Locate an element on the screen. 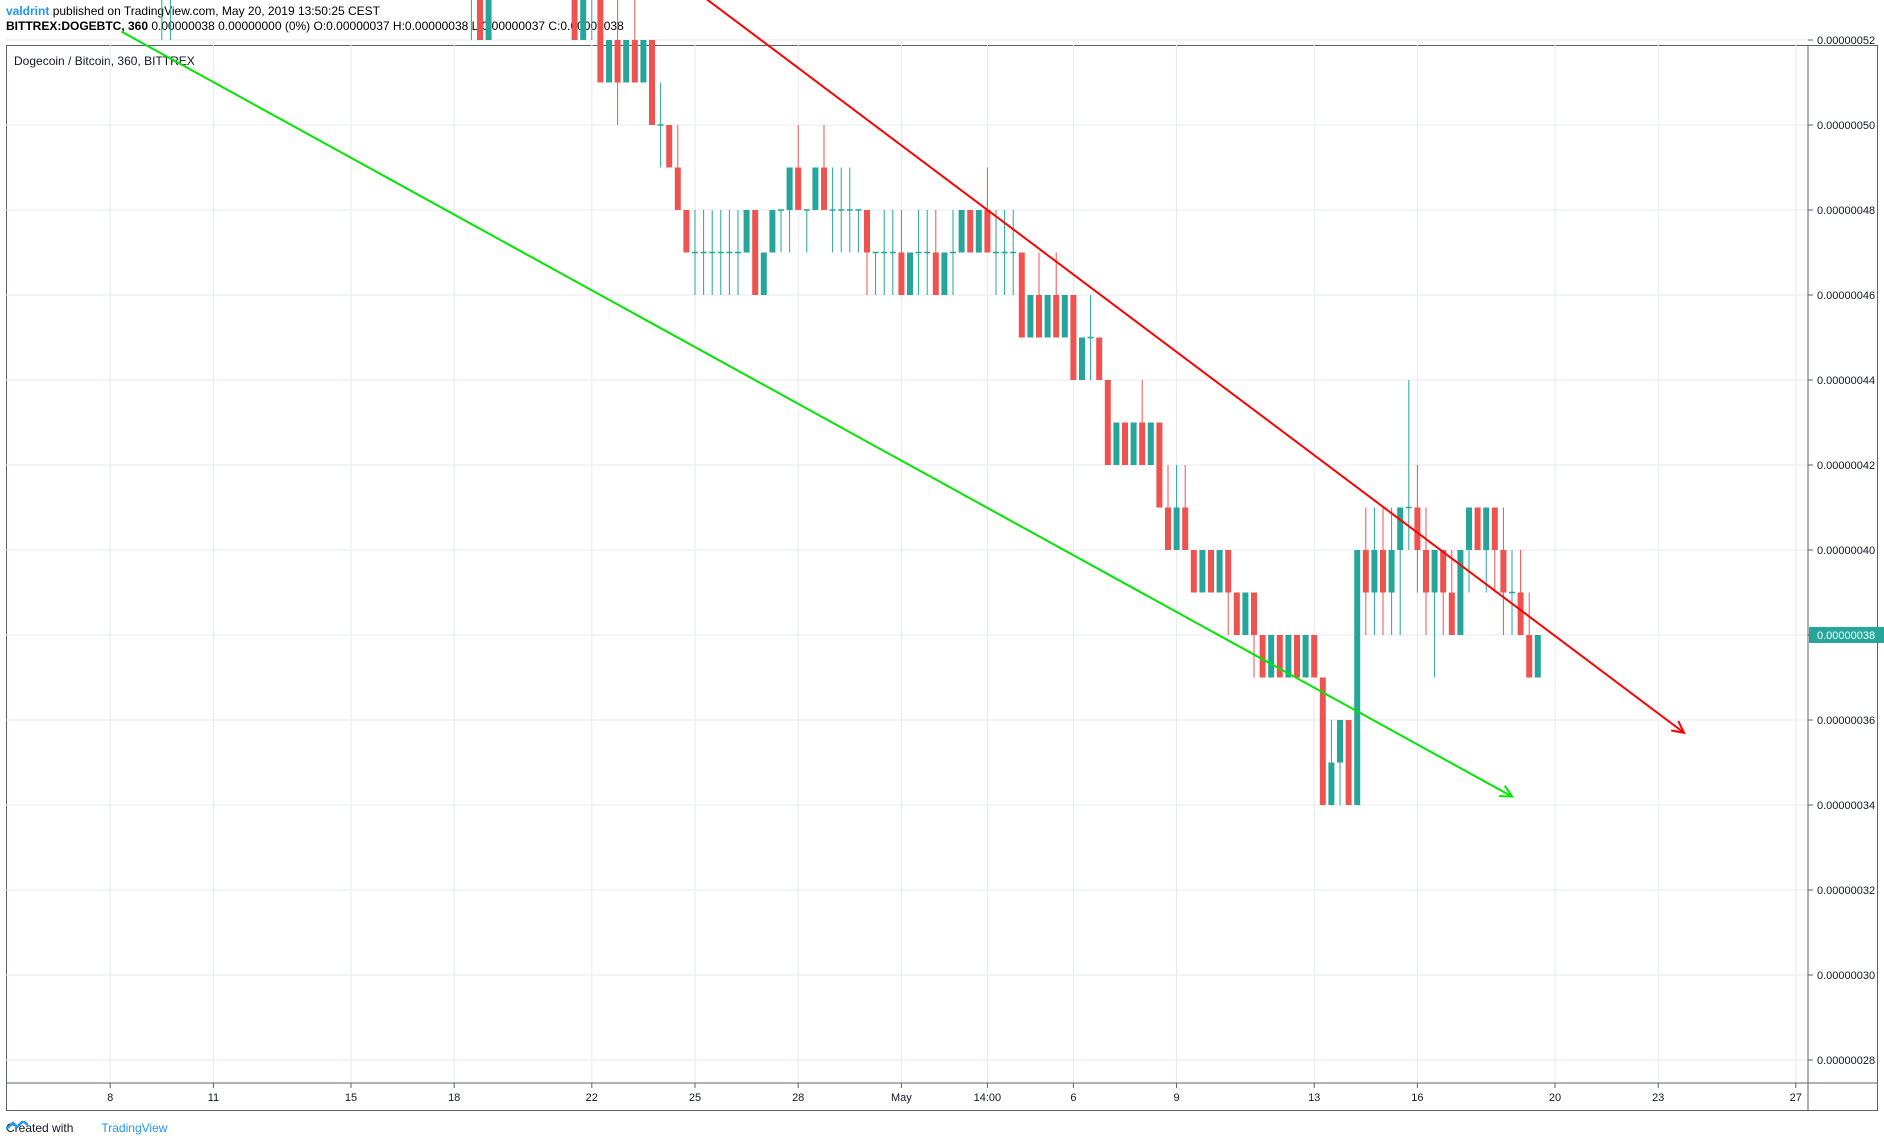  author-link: valdrint is located at coordinates (28, 11).